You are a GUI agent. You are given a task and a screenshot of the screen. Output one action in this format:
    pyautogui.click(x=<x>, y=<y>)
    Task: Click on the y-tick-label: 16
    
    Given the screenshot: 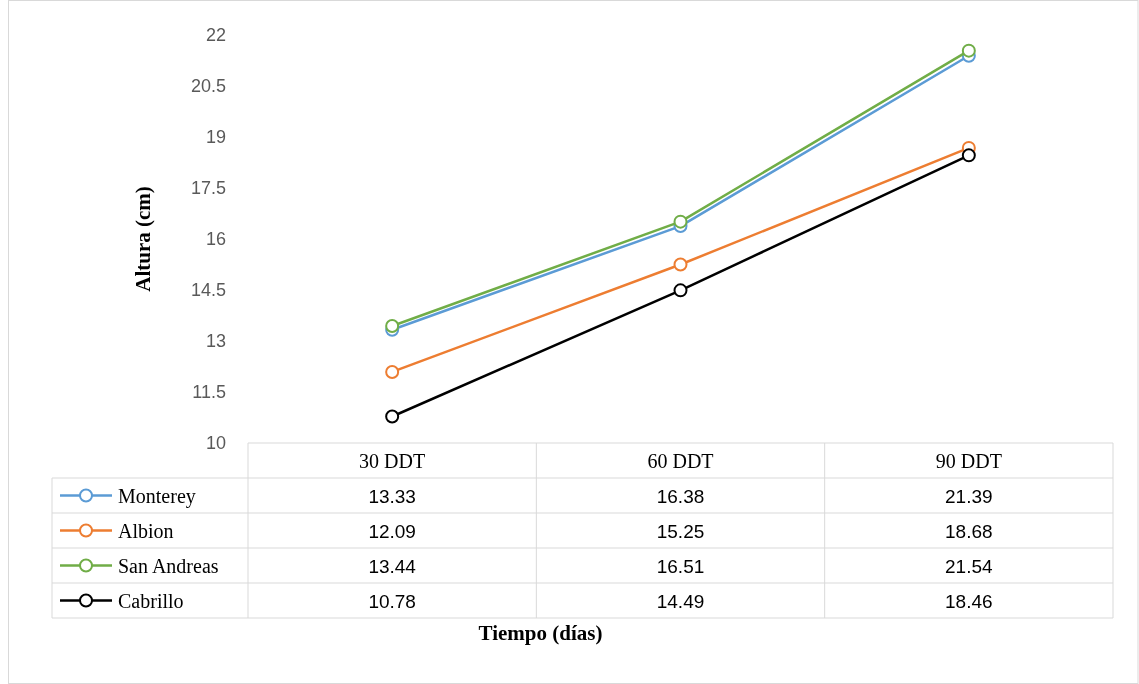 What is the action you would take?
    pyautogui.click(x=215, y=239)
    